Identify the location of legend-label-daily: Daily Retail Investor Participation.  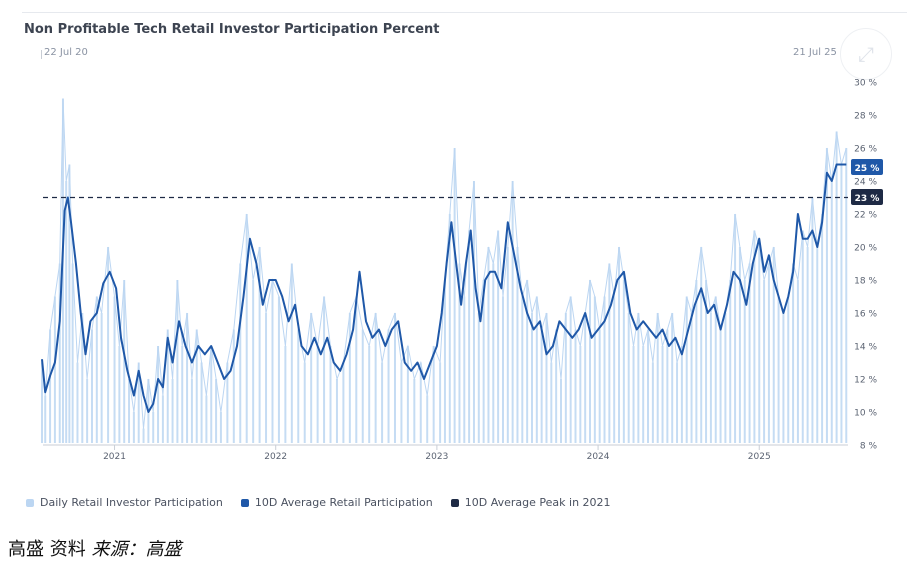
(131, 502).